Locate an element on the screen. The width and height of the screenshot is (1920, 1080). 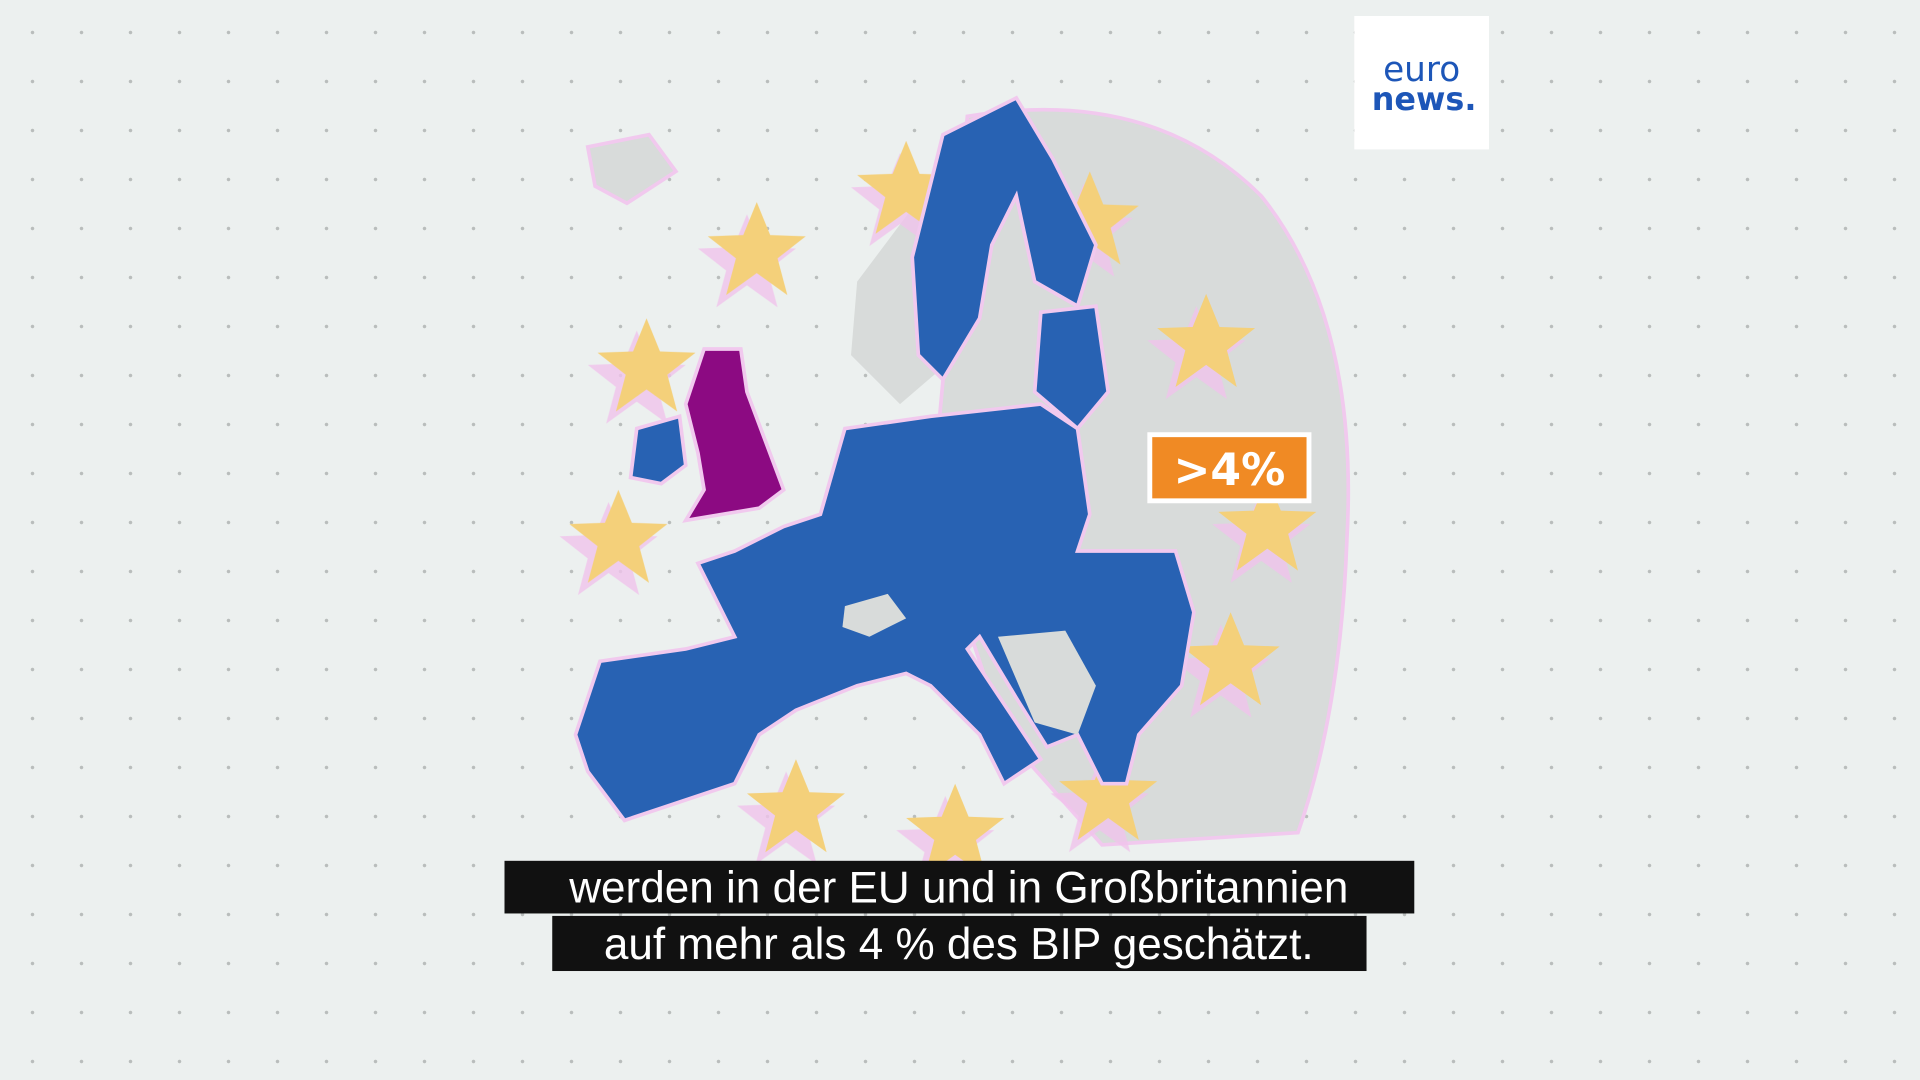
subtitle-line: auf mehr als 4 % des BIP geschätzt. is located at coordinates (959, 944).